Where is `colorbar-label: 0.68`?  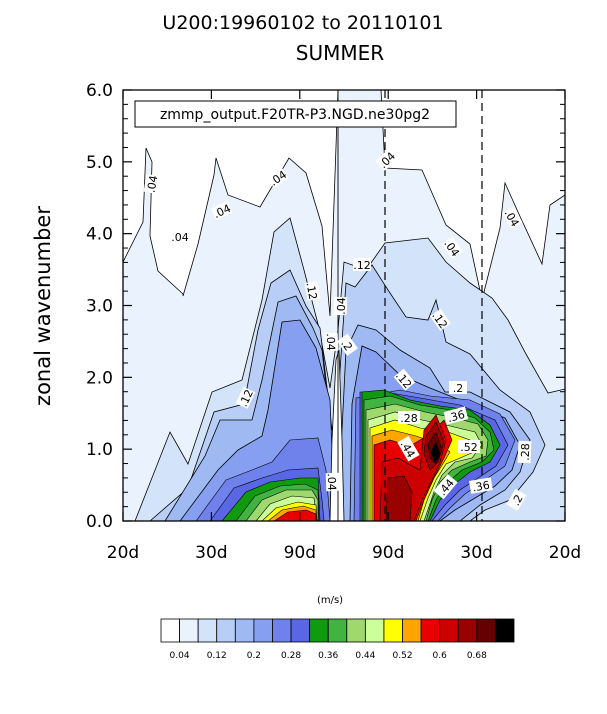
colorbar-label: 0.68 is located at coordinates (477, 656).